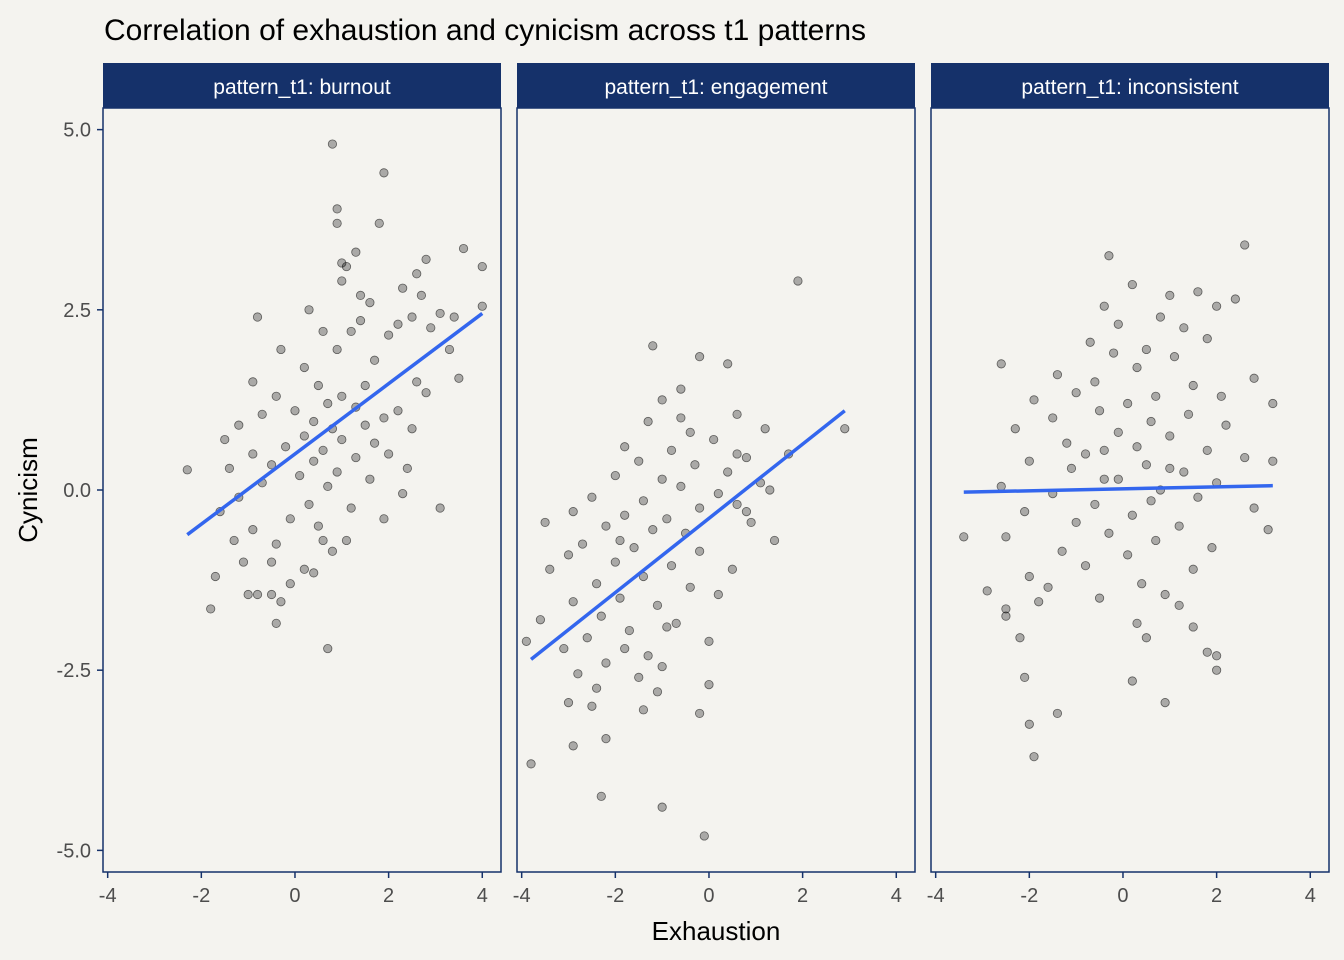  Describe the element at coordinates (896, 896) in the screenshot. I see `x-tick-label: 4` at that location.